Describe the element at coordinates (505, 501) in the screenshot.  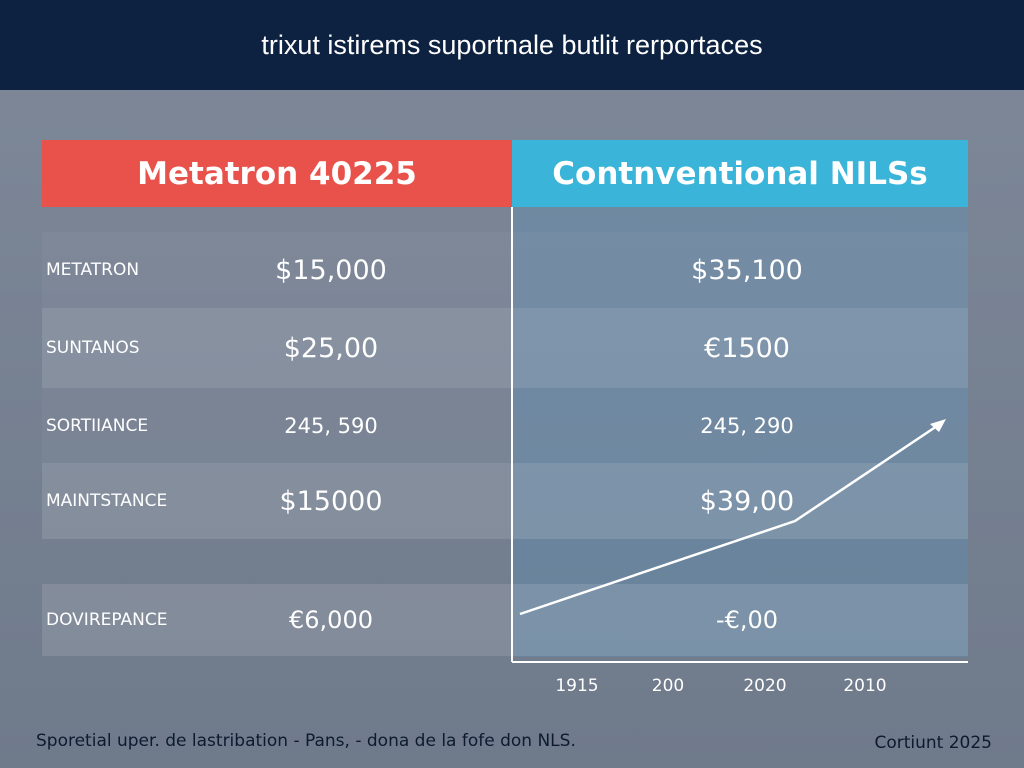
I see `table-row: Maintstance $15000 $39,00` at that location.